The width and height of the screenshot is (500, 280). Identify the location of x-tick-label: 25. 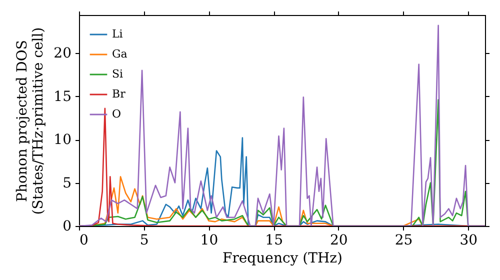
(403, 240).